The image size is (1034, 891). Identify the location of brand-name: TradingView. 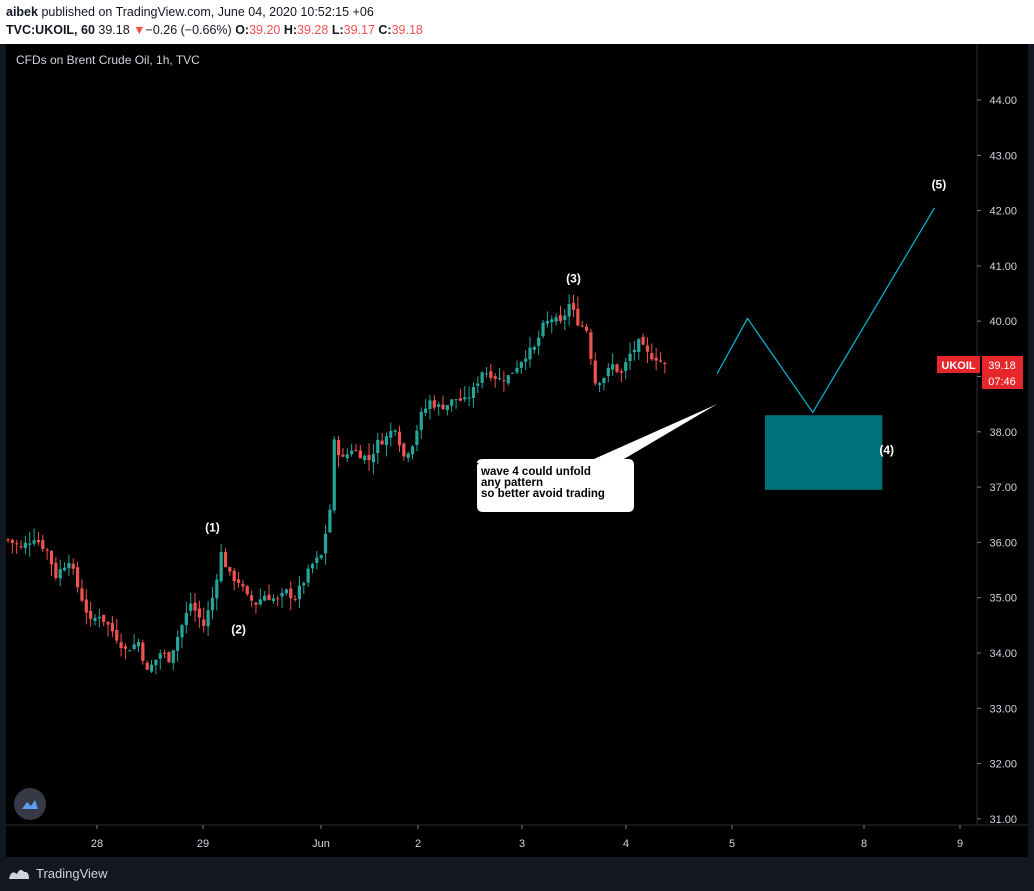
(72, 873).